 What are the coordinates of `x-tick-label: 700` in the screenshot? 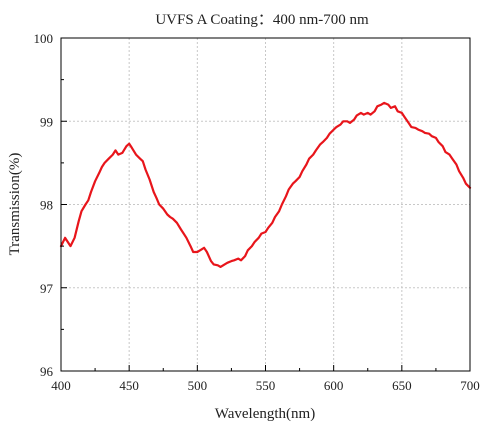 It's located at (470, 385).